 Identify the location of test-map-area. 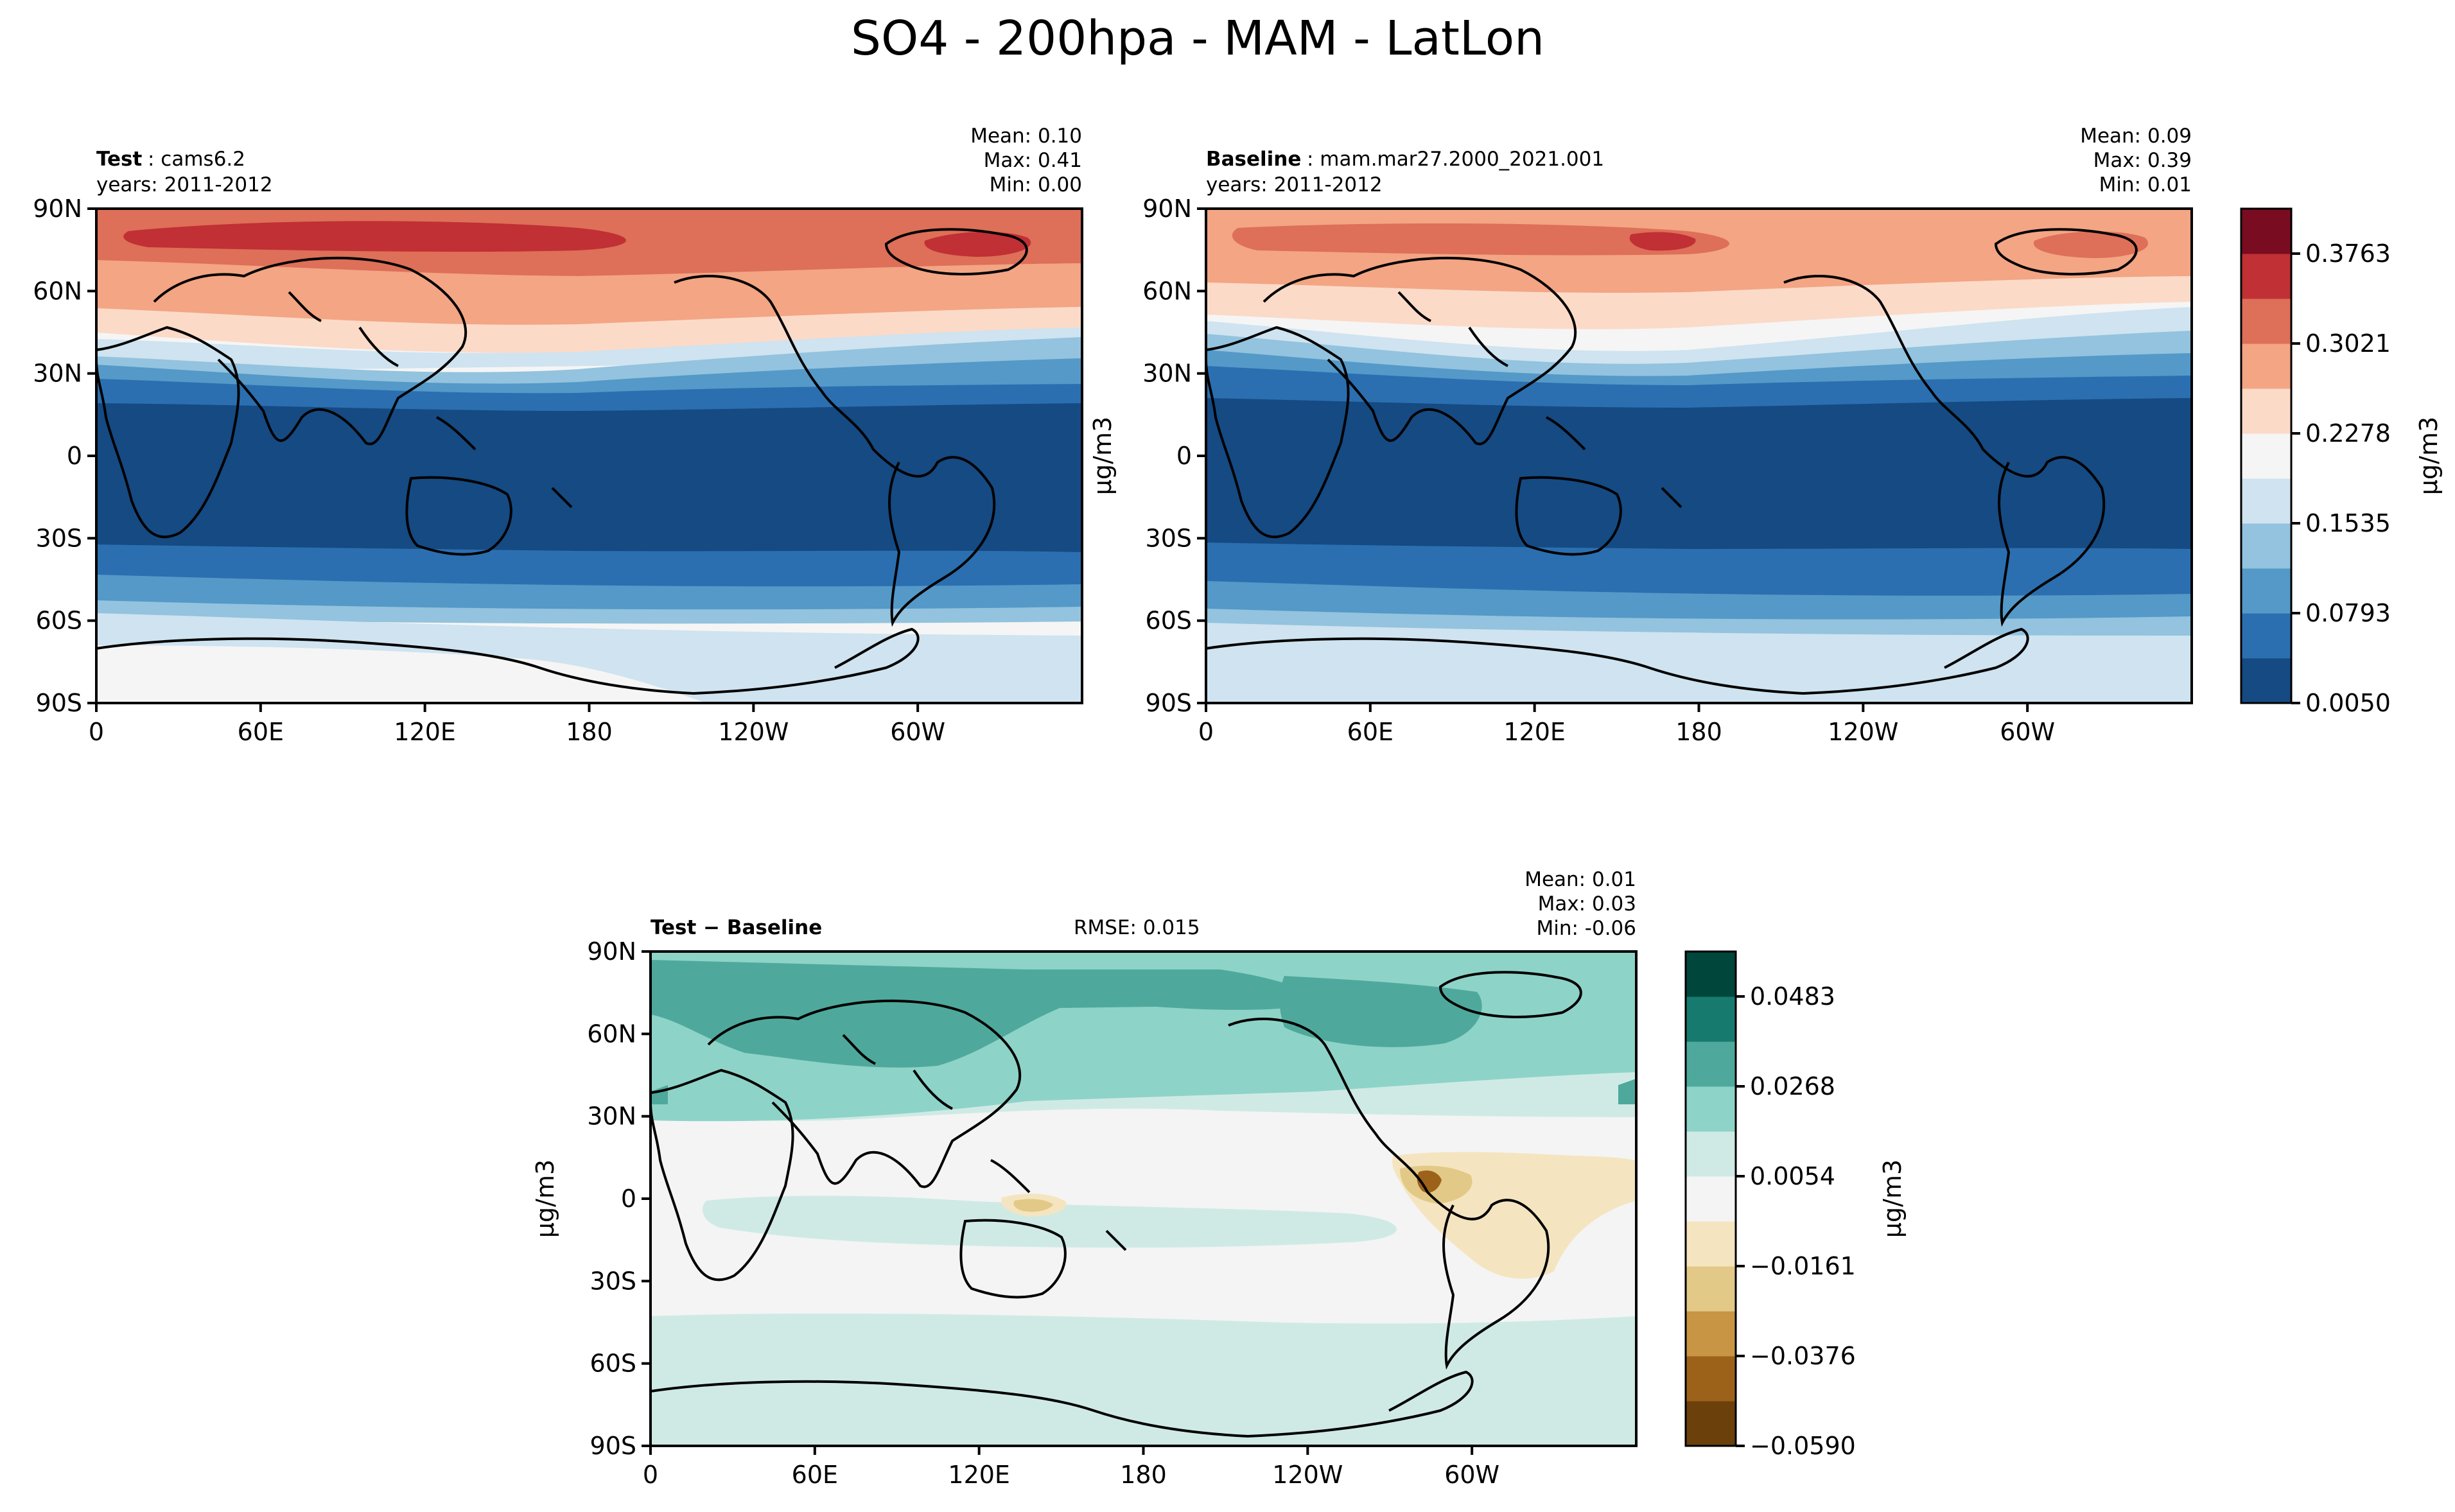
(589, 456).